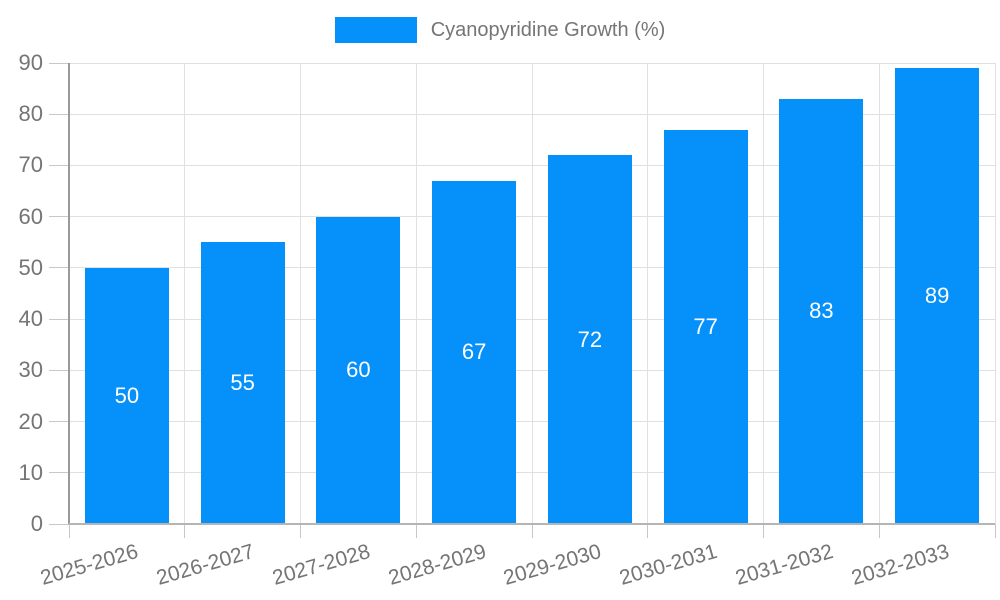 The width and height of the screenshot is (1000, 600). What do you see at coordinates (784, 565) in the screenshot?
I see `x-tick-label: 2031-2032` at bounding box center [784, 565].